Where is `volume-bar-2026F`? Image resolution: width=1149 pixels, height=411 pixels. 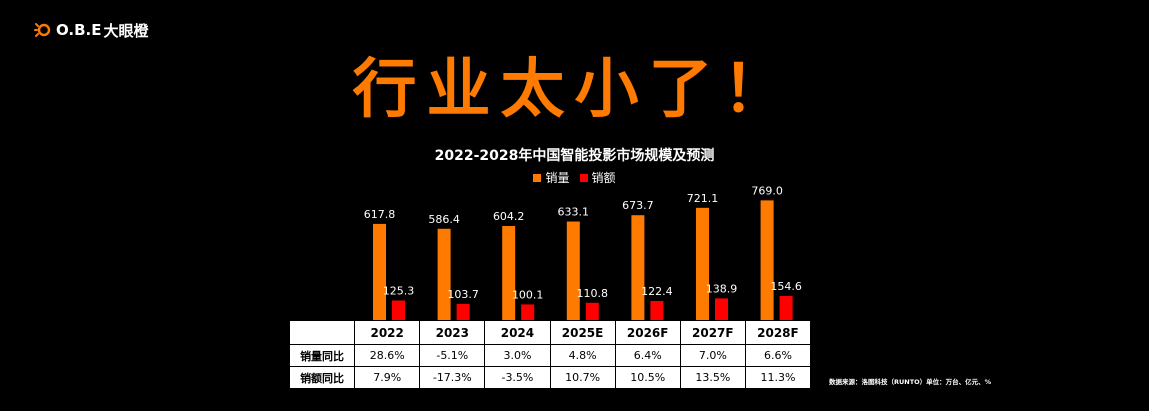
volume-bar-2026F is located at coordinates (638, 267).